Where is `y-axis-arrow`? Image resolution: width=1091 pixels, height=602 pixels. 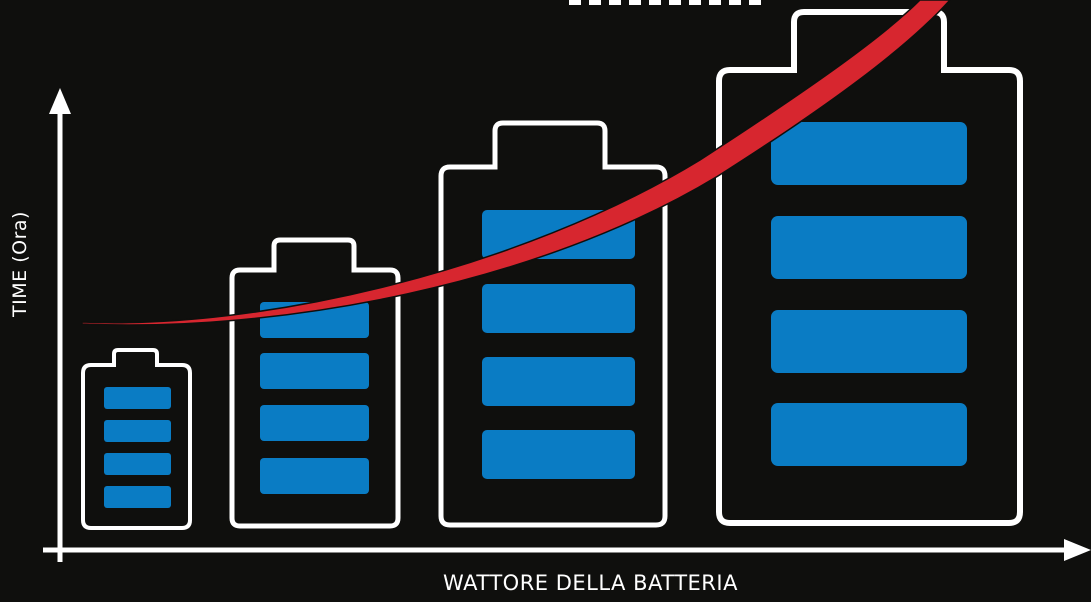 y-axis-arrow is located at coordinates (60, 101).